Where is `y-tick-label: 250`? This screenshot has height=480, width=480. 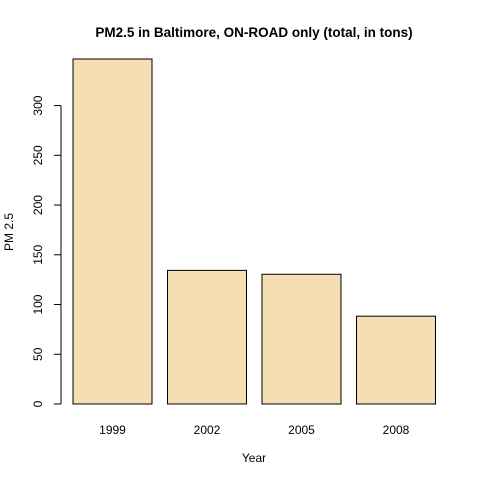
y-tick-label: 250 is located at coordinates (38, 155).